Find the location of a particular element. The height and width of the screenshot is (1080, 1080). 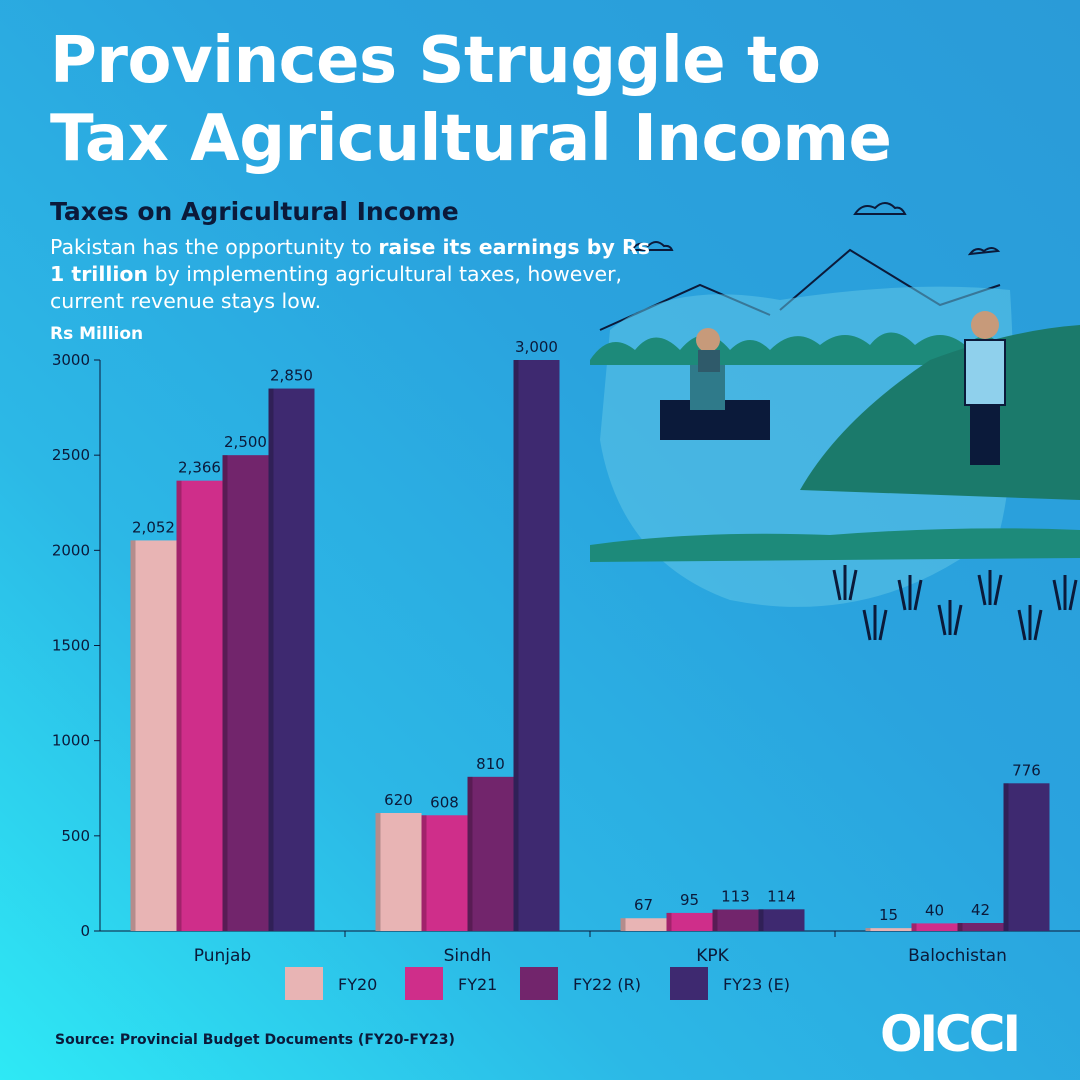

bar-value-label: 810 is located at coordinates (490, 764).